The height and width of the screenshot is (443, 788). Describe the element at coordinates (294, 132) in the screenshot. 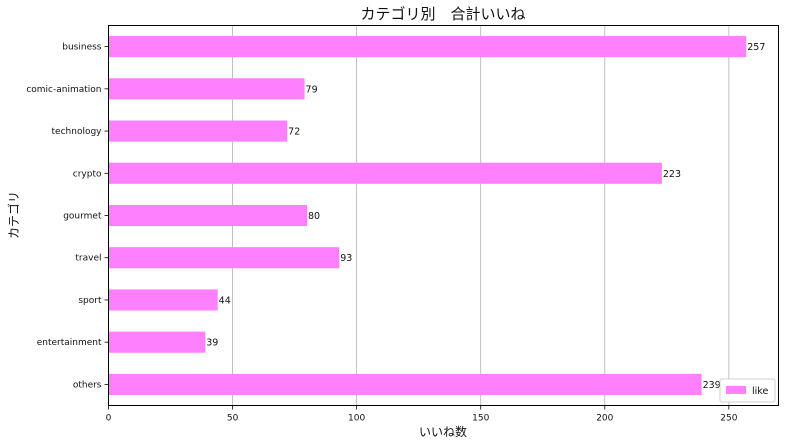

I see `data-label: 72` at that location.